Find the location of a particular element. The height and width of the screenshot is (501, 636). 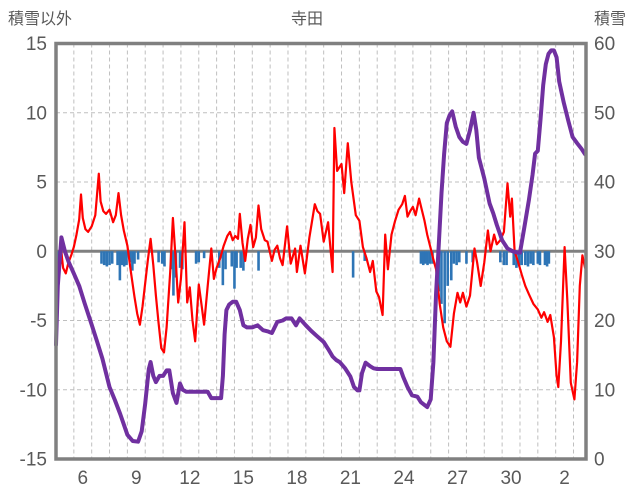

x-tick-label: 30 is located at coordinates (510, 478).